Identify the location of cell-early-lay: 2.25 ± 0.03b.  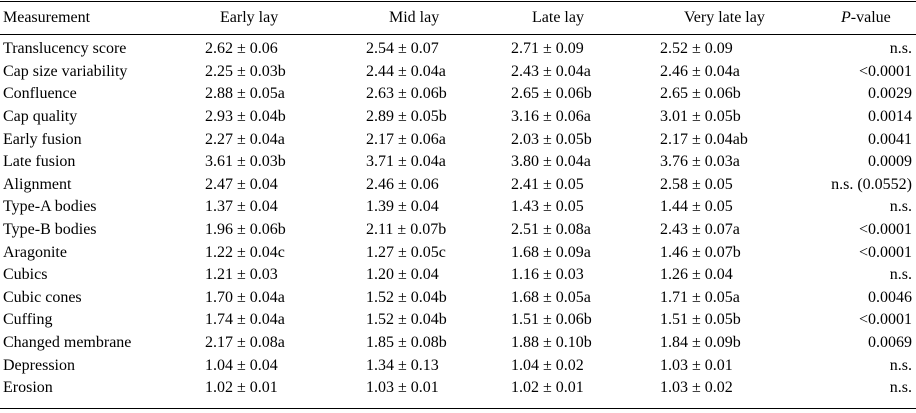
(245, 71).